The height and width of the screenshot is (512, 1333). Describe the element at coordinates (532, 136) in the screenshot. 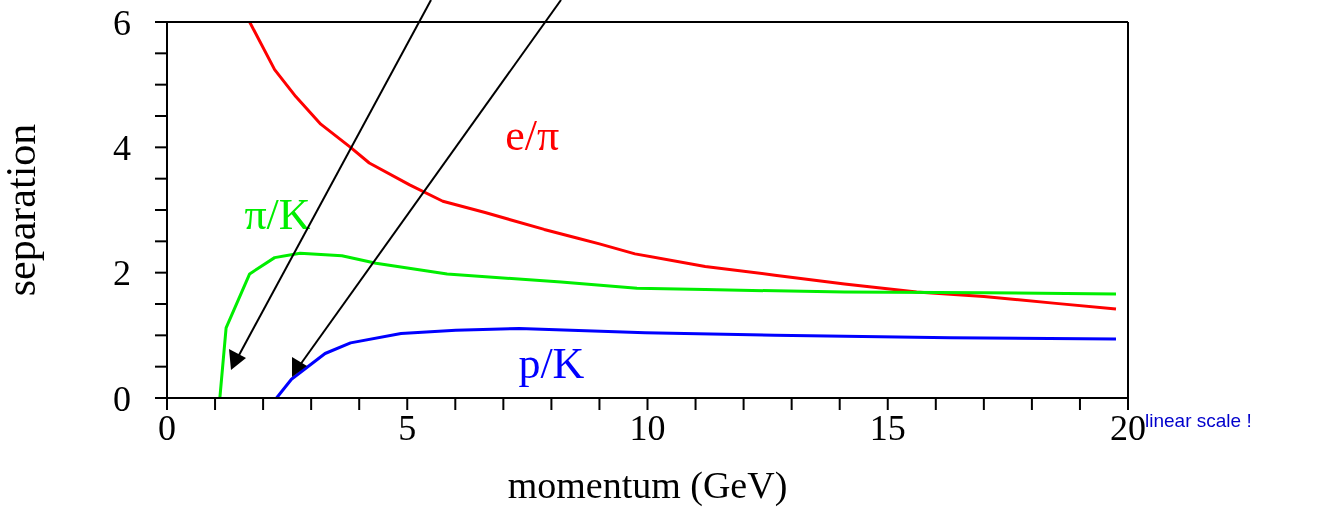

I see `series-label: e/π` at that location.